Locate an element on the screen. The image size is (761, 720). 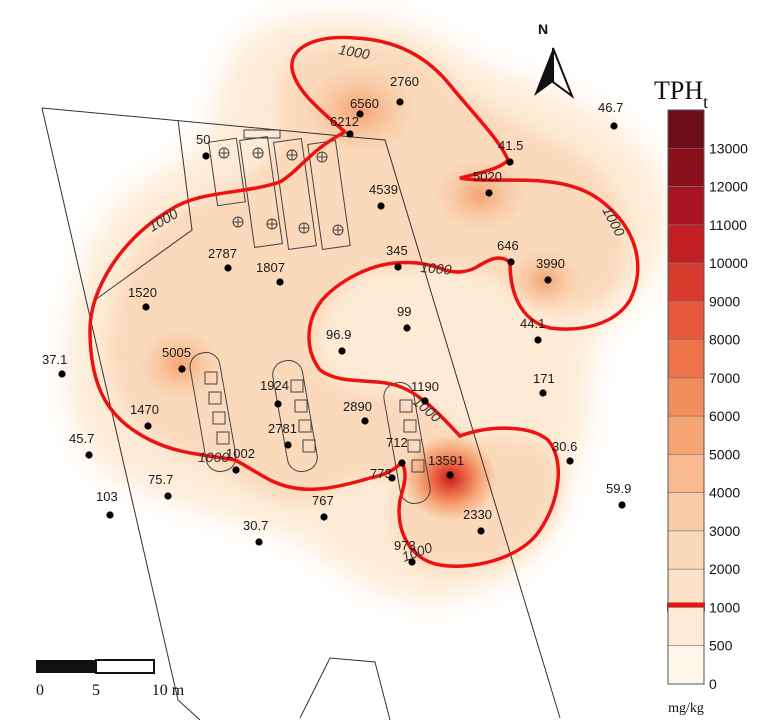
sample-point: 2787 is located at coordinates (222, 259).